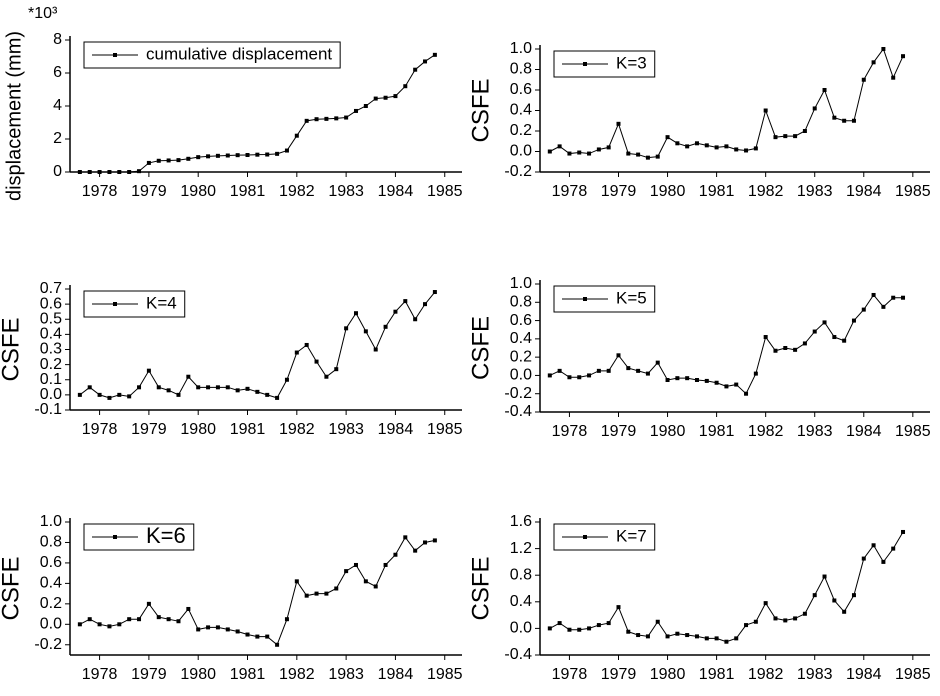 This screenshot has width=940, height=696. Describe the element at coordinates (521, 574) in the screenshot. I see `y-tick-label: 0.8` at that location.